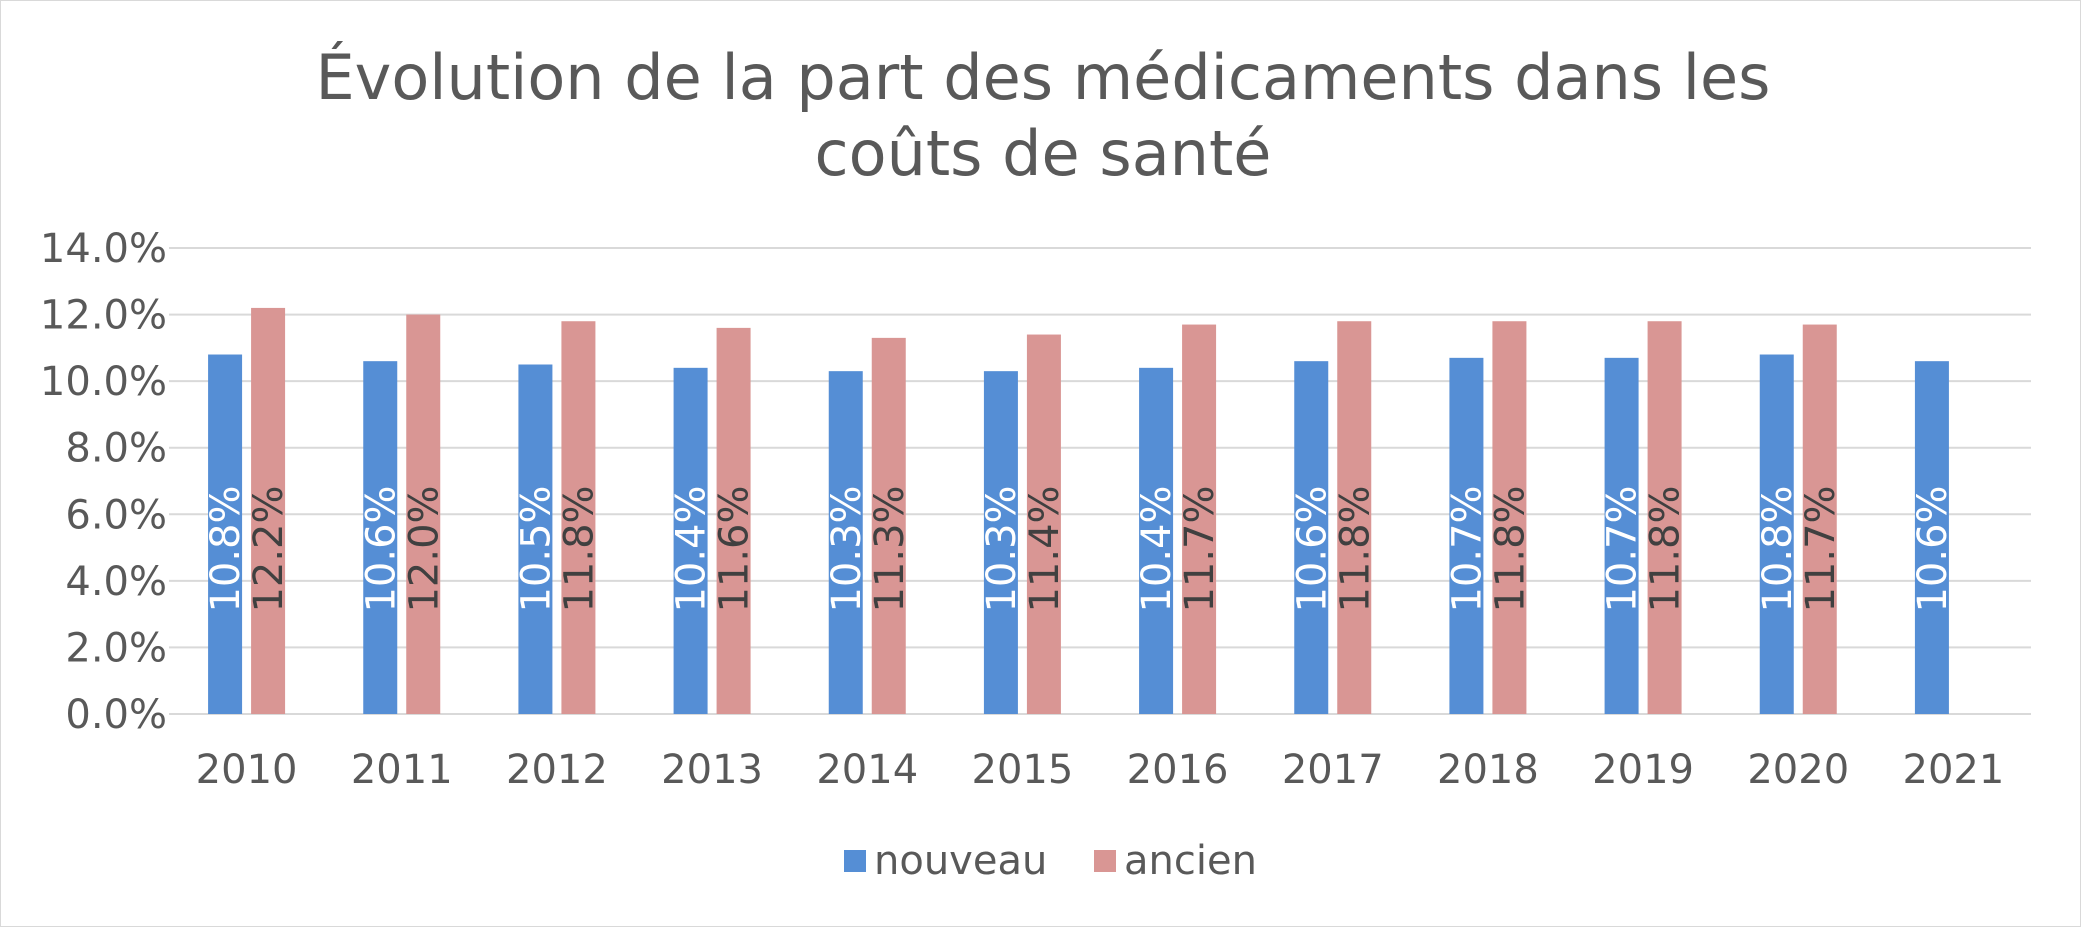 This screenshot has width=2081, height=928. Describe the element at coordinates (1178, 770) in the screenshot. I see `x-tick-label: 2016` at that location.